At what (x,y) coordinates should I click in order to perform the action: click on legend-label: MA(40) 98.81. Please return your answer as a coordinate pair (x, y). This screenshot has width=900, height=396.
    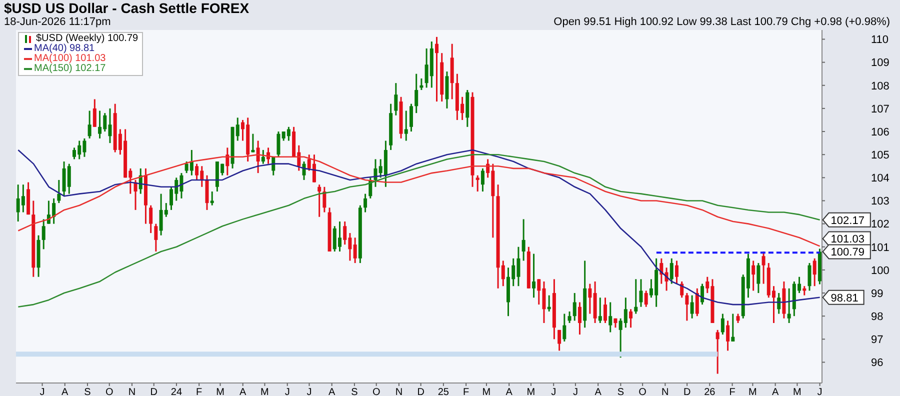
    Looking at the image, I should click on (64, 48).